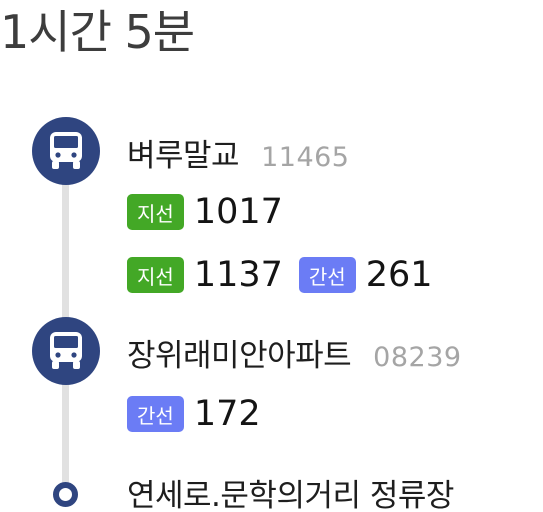 The width and height of the screenshot is (543, 512). I want to click on route-row: 지선 1017, so click(213, 212).